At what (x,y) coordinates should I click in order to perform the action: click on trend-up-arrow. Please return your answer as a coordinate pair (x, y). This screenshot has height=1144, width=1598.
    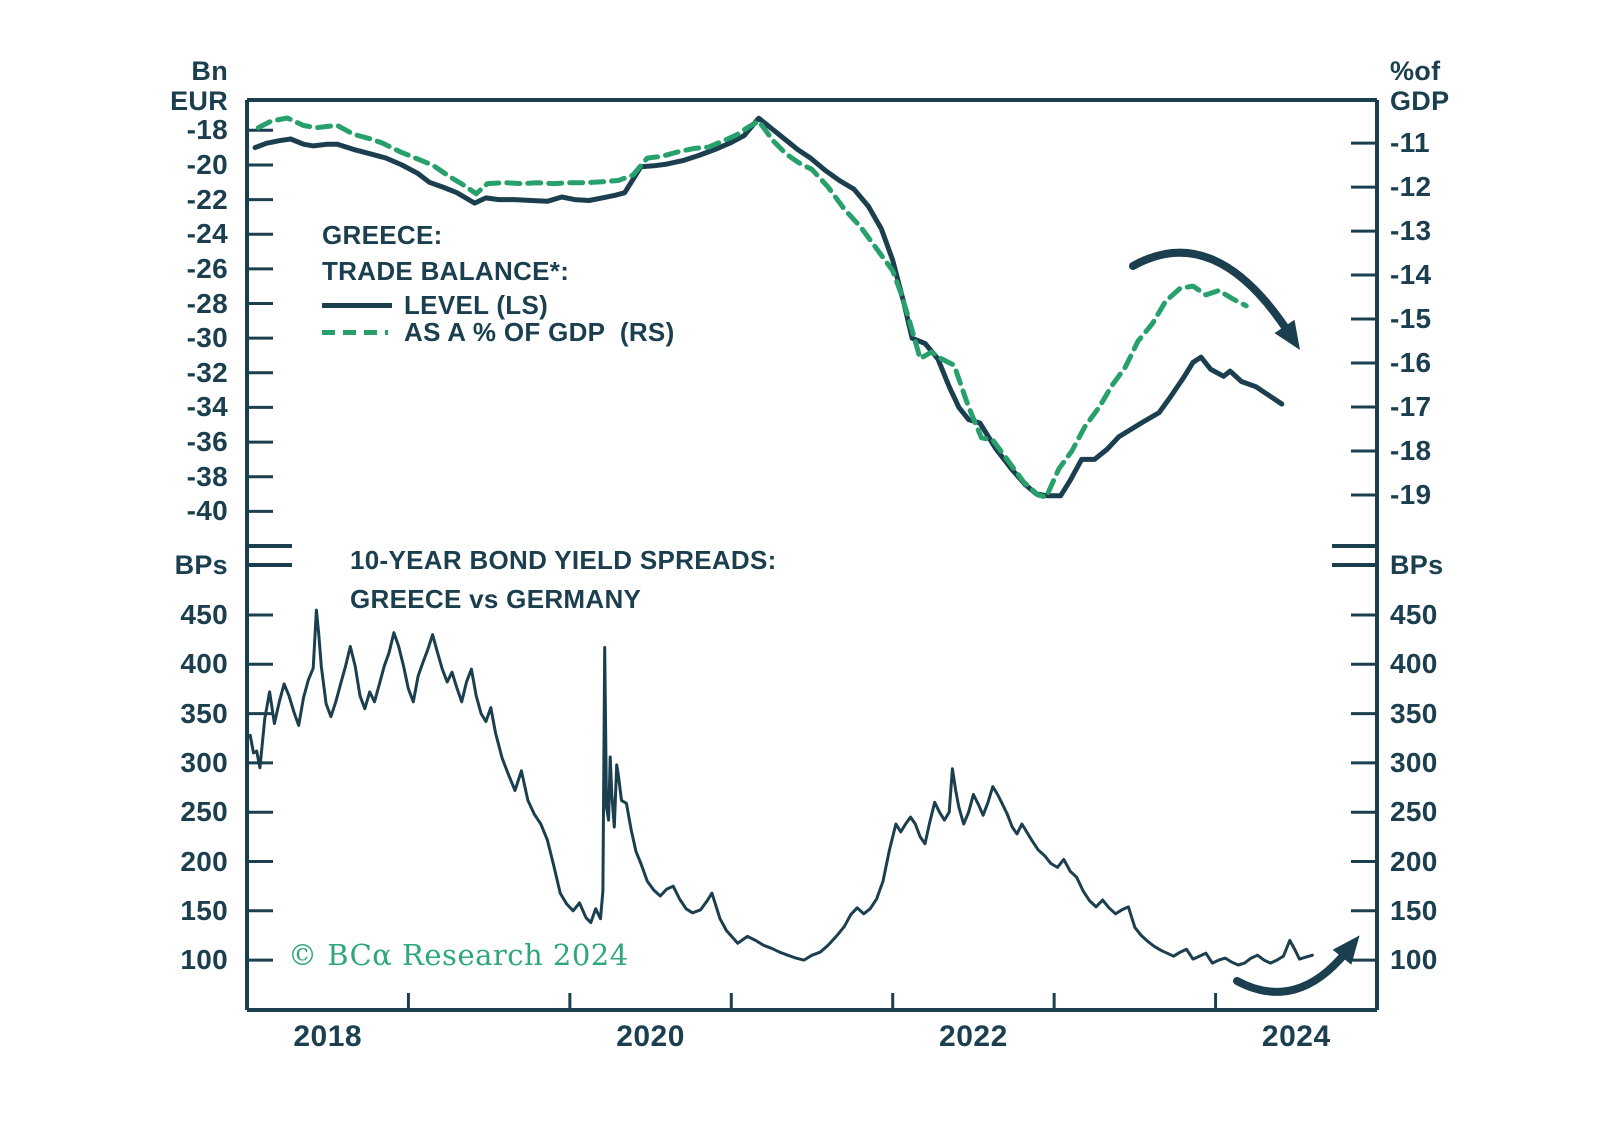
    Looking at the image, I should click on (1296, 965).